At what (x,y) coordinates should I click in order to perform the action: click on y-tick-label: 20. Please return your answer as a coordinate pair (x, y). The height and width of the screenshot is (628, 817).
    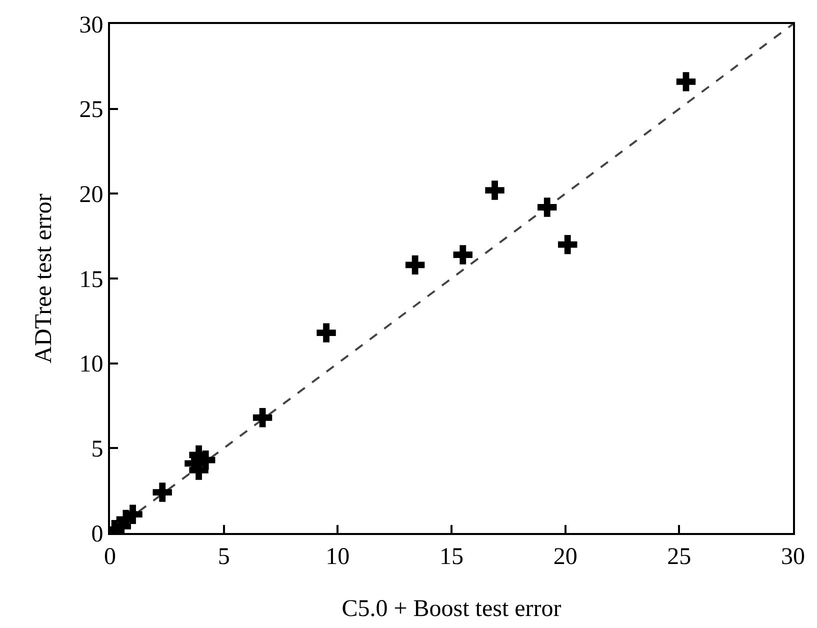
    Looking at the image, I should click on (91, 195).